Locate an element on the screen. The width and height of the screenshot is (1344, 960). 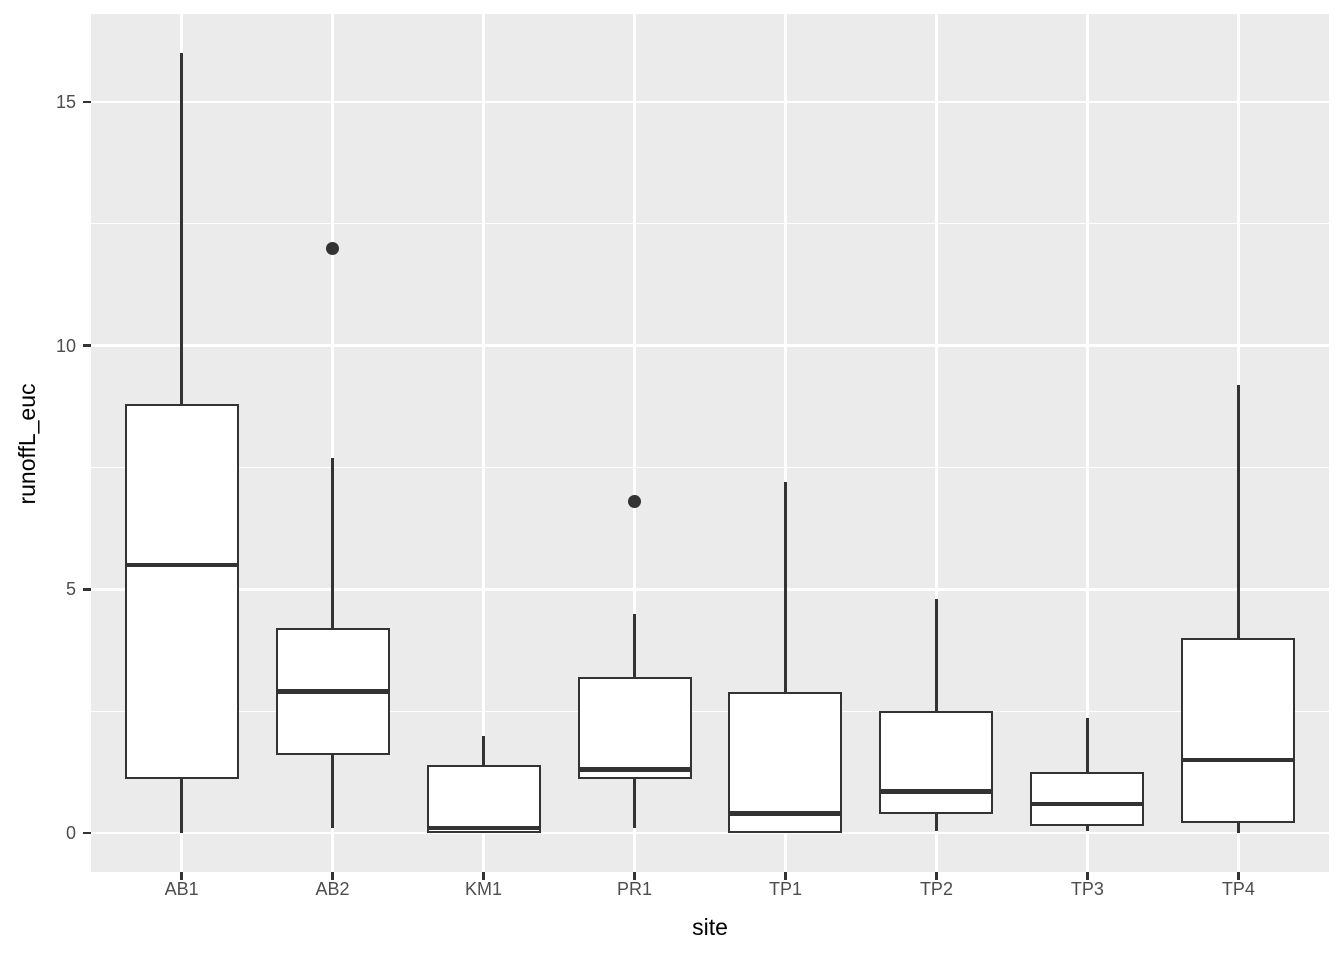
x-tick-label: AB2 is located at coordinates (332, 889).